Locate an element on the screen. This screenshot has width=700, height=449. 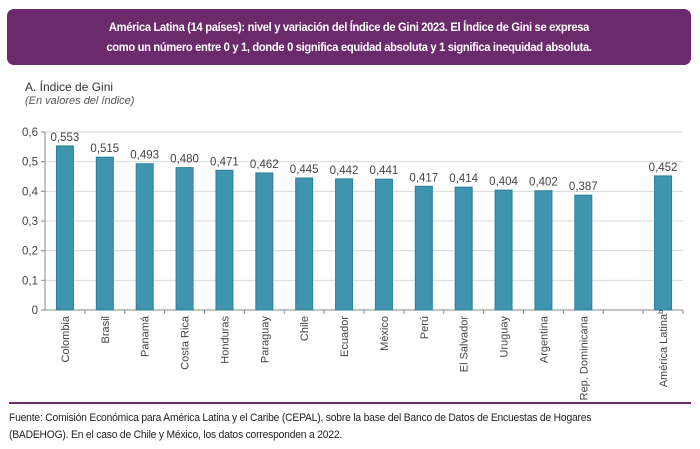
y-tick-label: 0,4 is located at coordinates (30, 192).